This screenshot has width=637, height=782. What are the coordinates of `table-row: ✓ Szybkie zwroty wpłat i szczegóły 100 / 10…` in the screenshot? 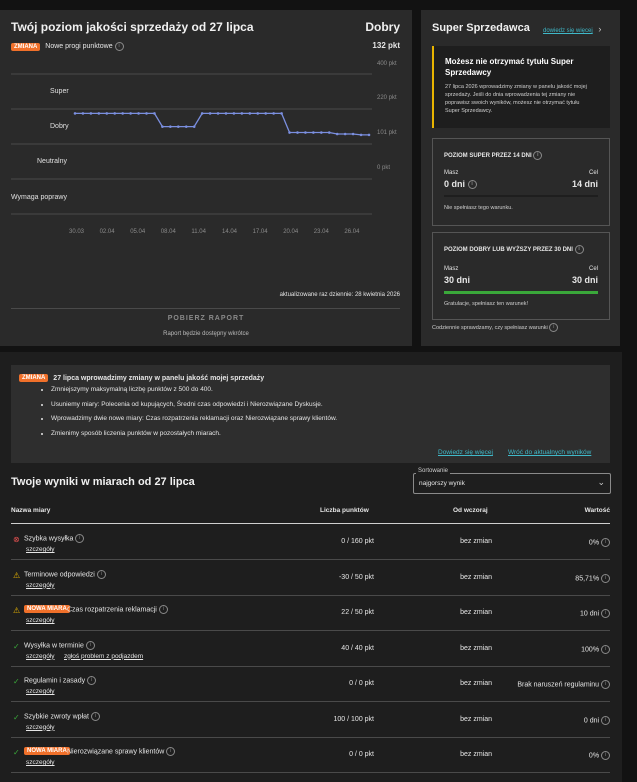 It's located at (310, 720).